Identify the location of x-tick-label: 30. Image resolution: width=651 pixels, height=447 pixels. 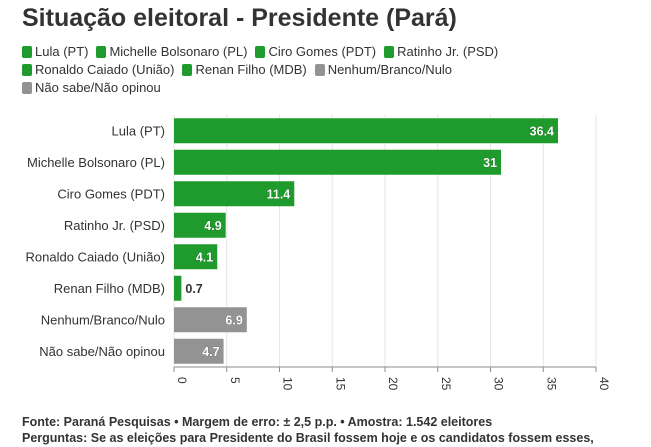
(499, 384).